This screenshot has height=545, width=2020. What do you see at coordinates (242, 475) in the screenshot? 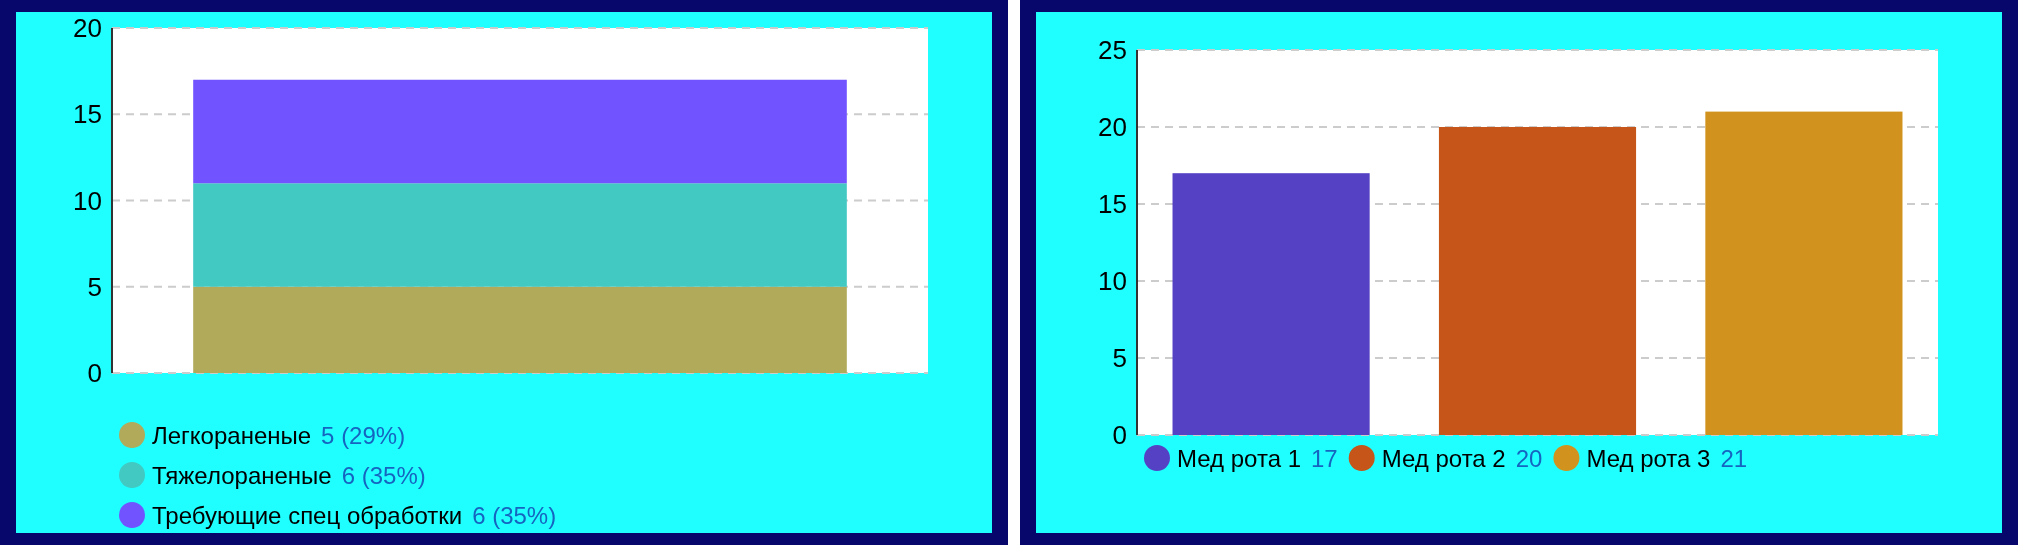
I see `legend-label: Тяжелораненые` at bounding box center [242, 475].